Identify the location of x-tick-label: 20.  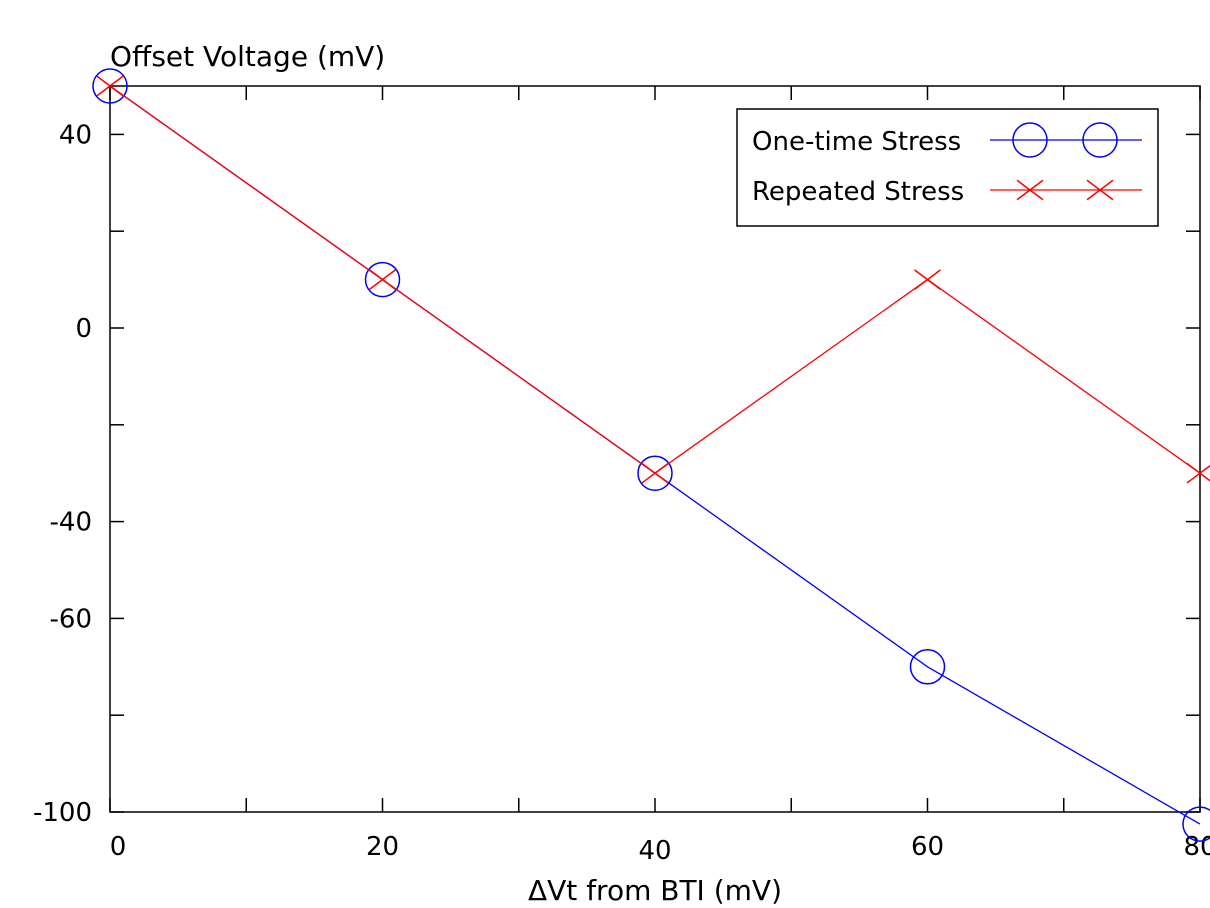
(382, 847).